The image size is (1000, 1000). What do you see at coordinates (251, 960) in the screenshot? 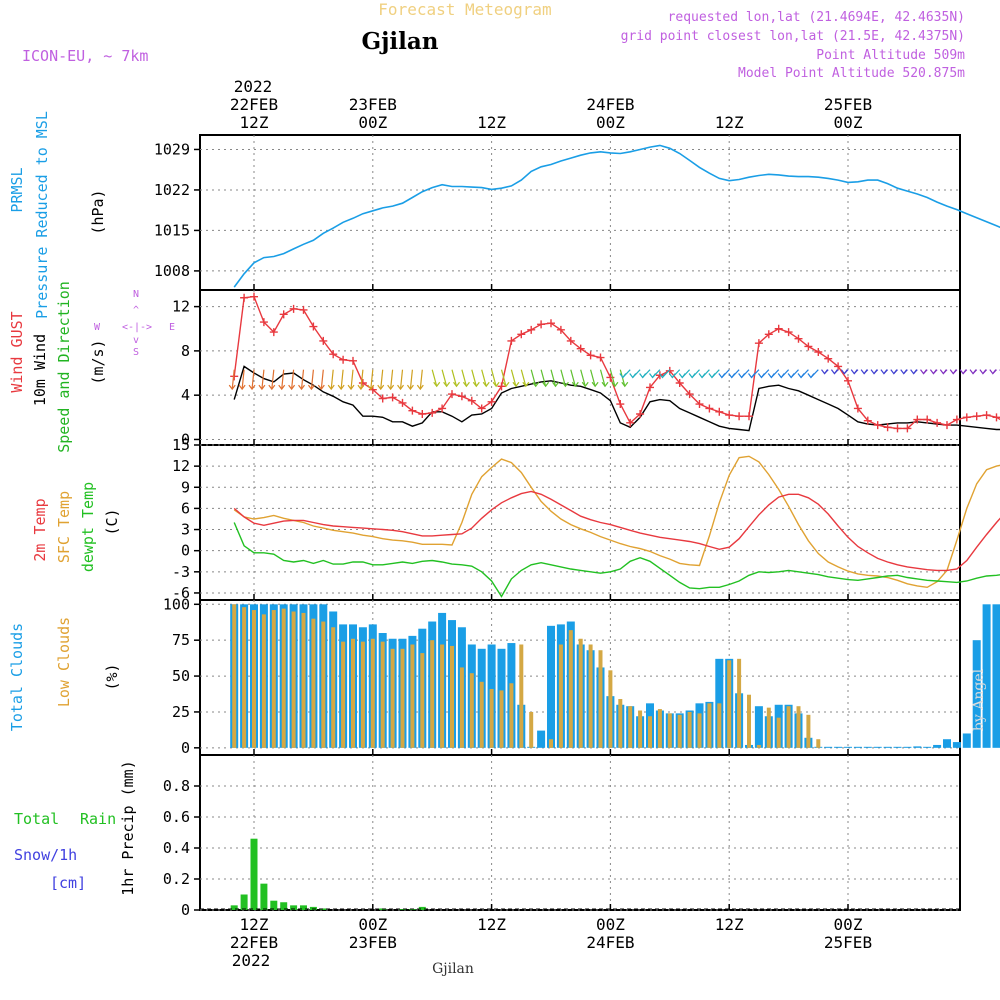
I see `year-bottom: 2022` at bounding box center [251, 960].